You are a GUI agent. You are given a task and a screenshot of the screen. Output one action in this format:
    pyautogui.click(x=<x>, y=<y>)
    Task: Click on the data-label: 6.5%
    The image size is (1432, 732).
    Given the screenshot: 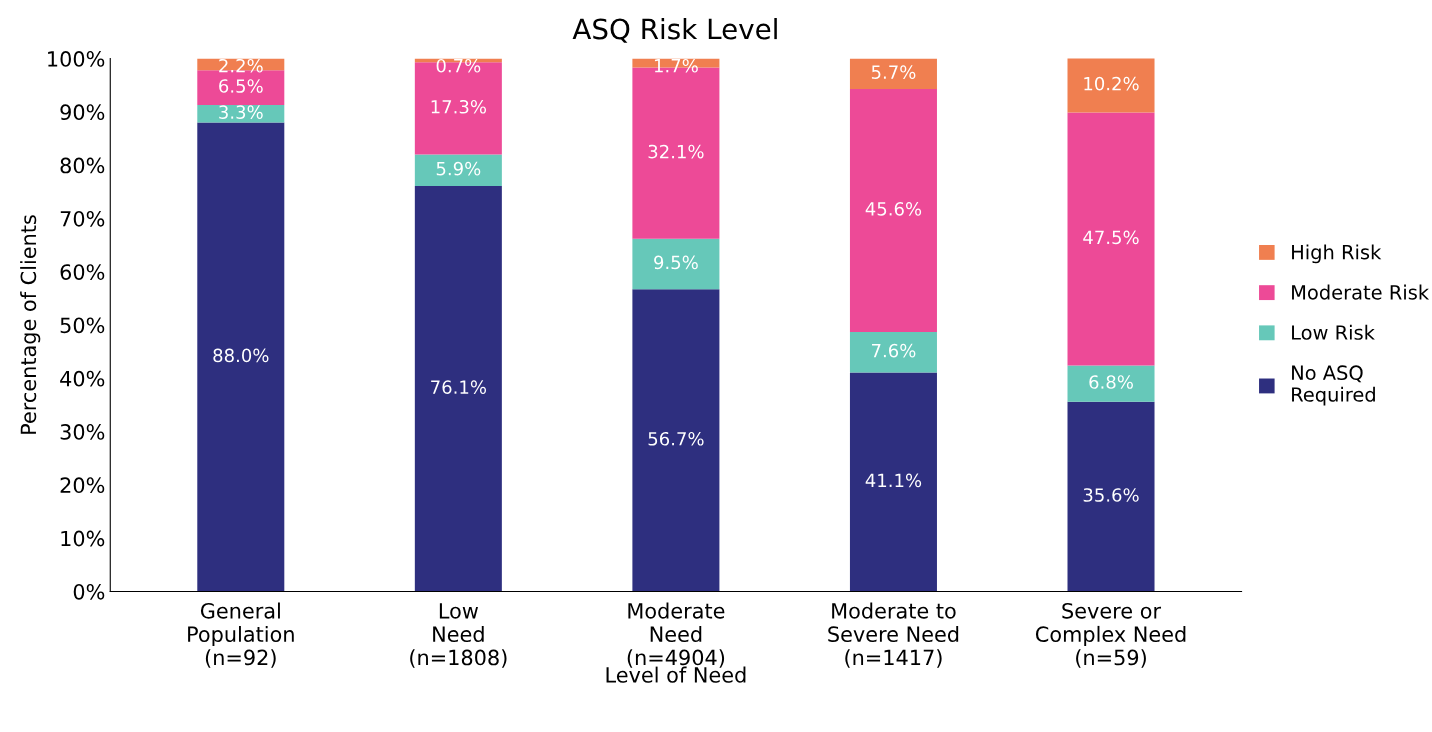 What is the action you would take?
    pyautogui.click(x=241, y=86)
    